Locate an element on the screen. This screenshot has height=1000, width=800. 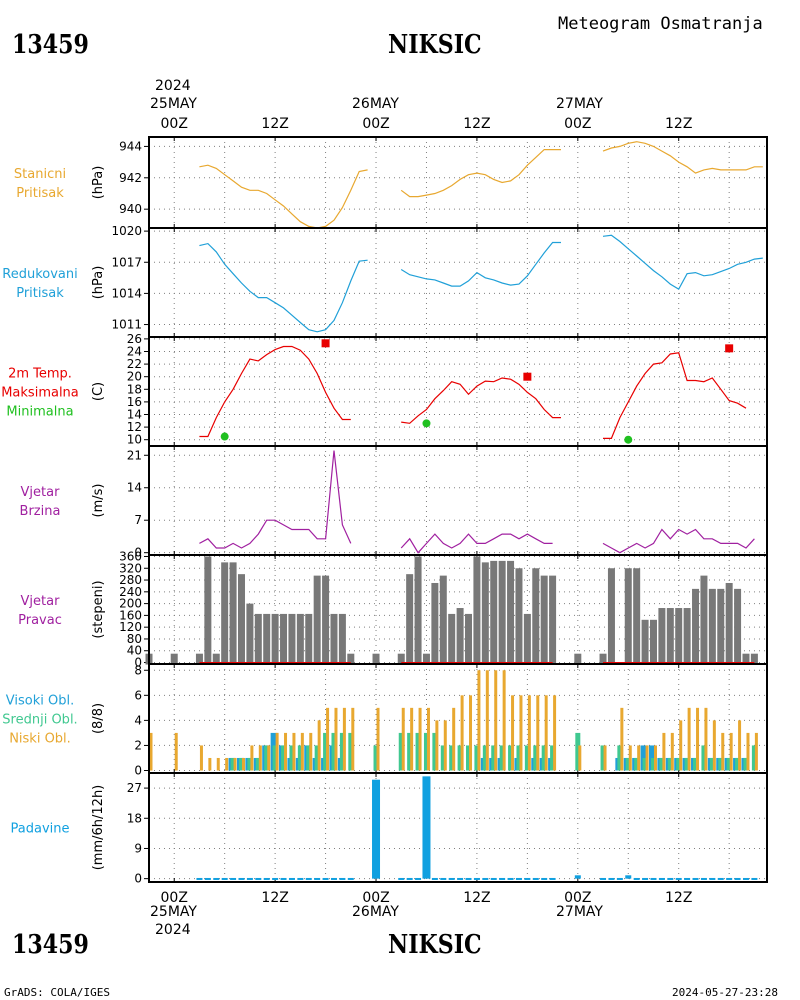
panel-label: 2m Temp. is located at coordinates (40, 374).